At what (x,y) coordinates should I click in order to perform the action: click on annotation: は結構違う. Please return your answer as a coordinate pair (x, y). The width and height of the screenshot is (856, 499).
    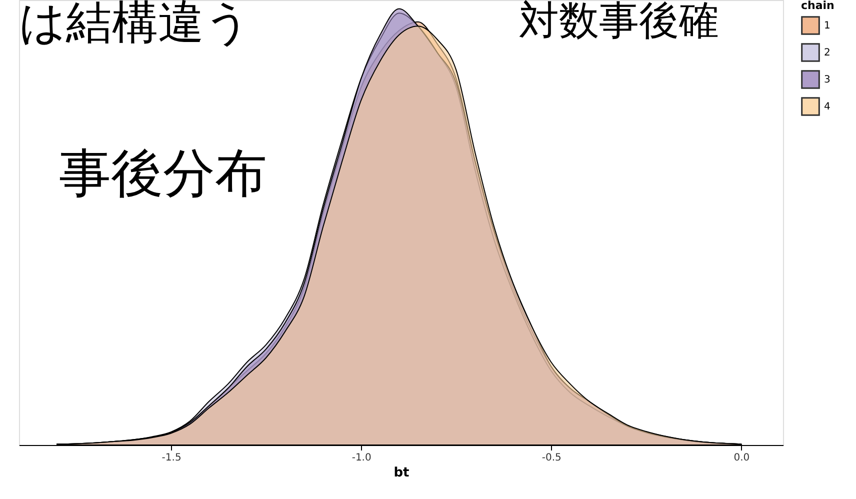
    Looking at the image, I should click on (135, 24).